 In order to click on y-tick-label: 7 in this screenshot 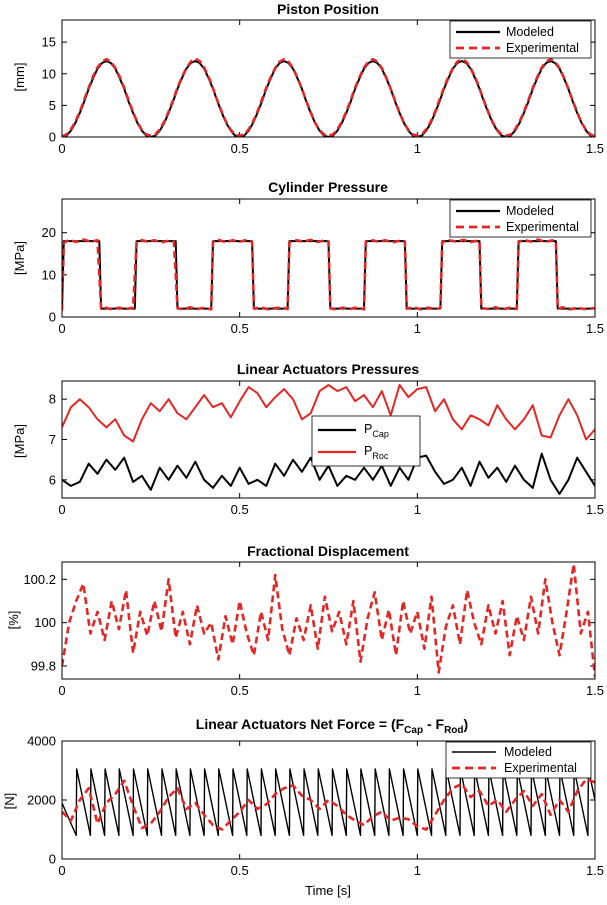, I will do `click(52, 439)`.